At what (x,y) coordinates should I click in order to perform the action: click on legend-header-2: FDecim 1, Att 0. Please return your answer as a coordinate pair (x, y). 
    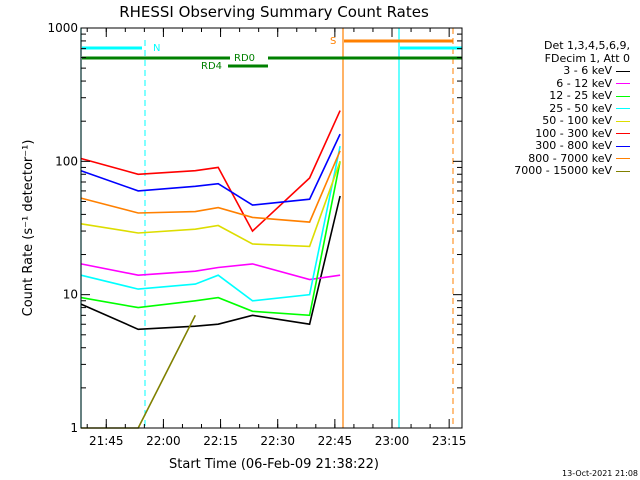
    Looking at the image, I should click on (587, 58).